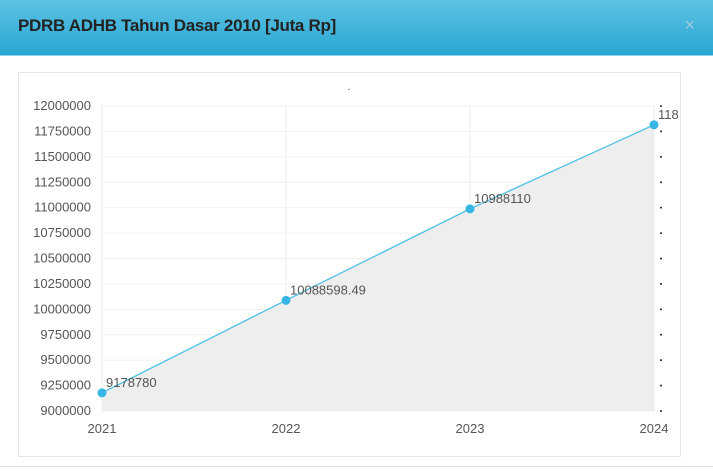  I want to click on x-tick-label: 2024, so click(654, 428).